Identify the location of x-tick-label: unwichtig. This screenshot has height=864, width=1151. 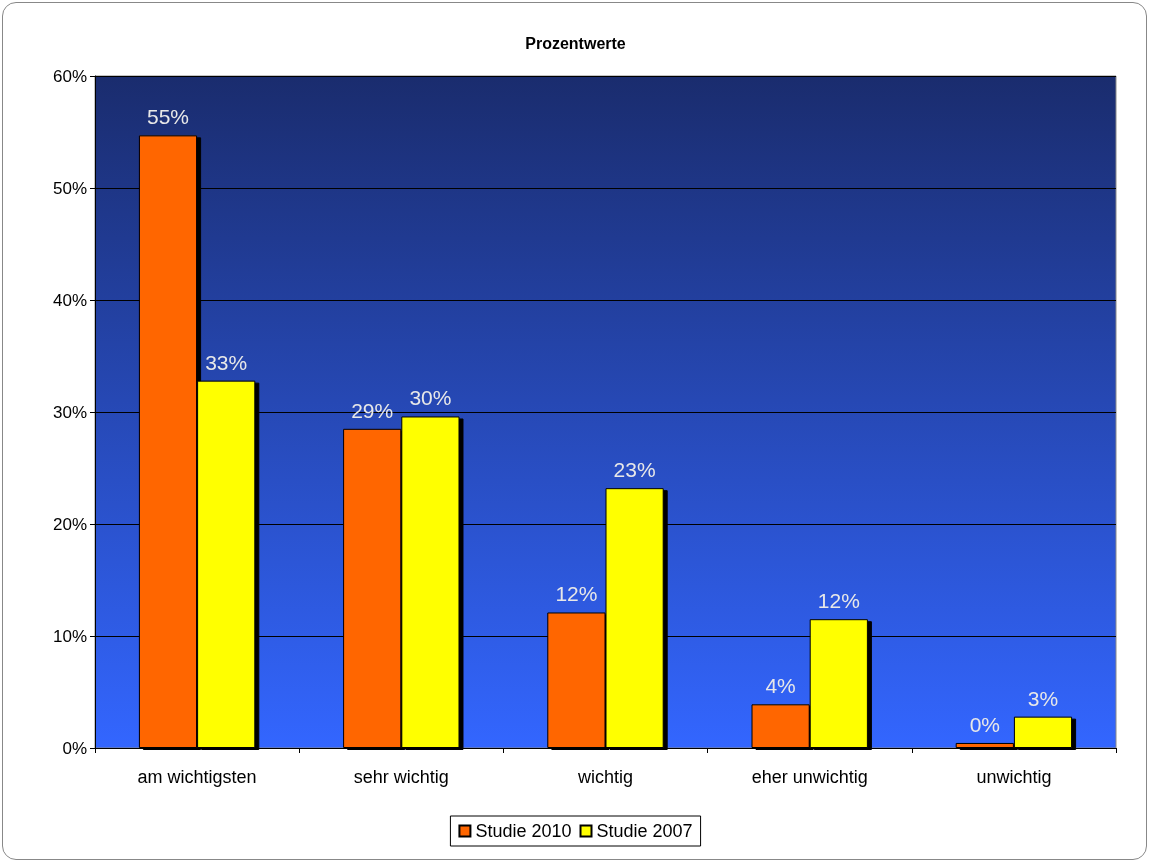
(1014, 777).